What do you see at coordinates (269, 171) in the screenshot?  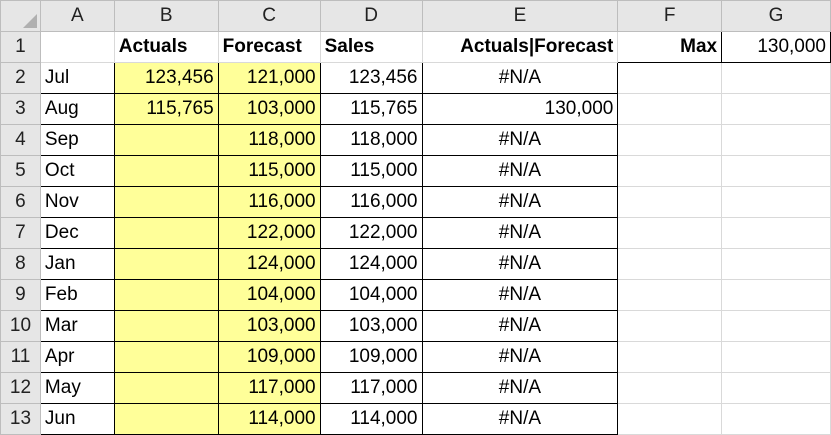 I see `cell-forecast: 115,000` at bounding box center [269, 171].